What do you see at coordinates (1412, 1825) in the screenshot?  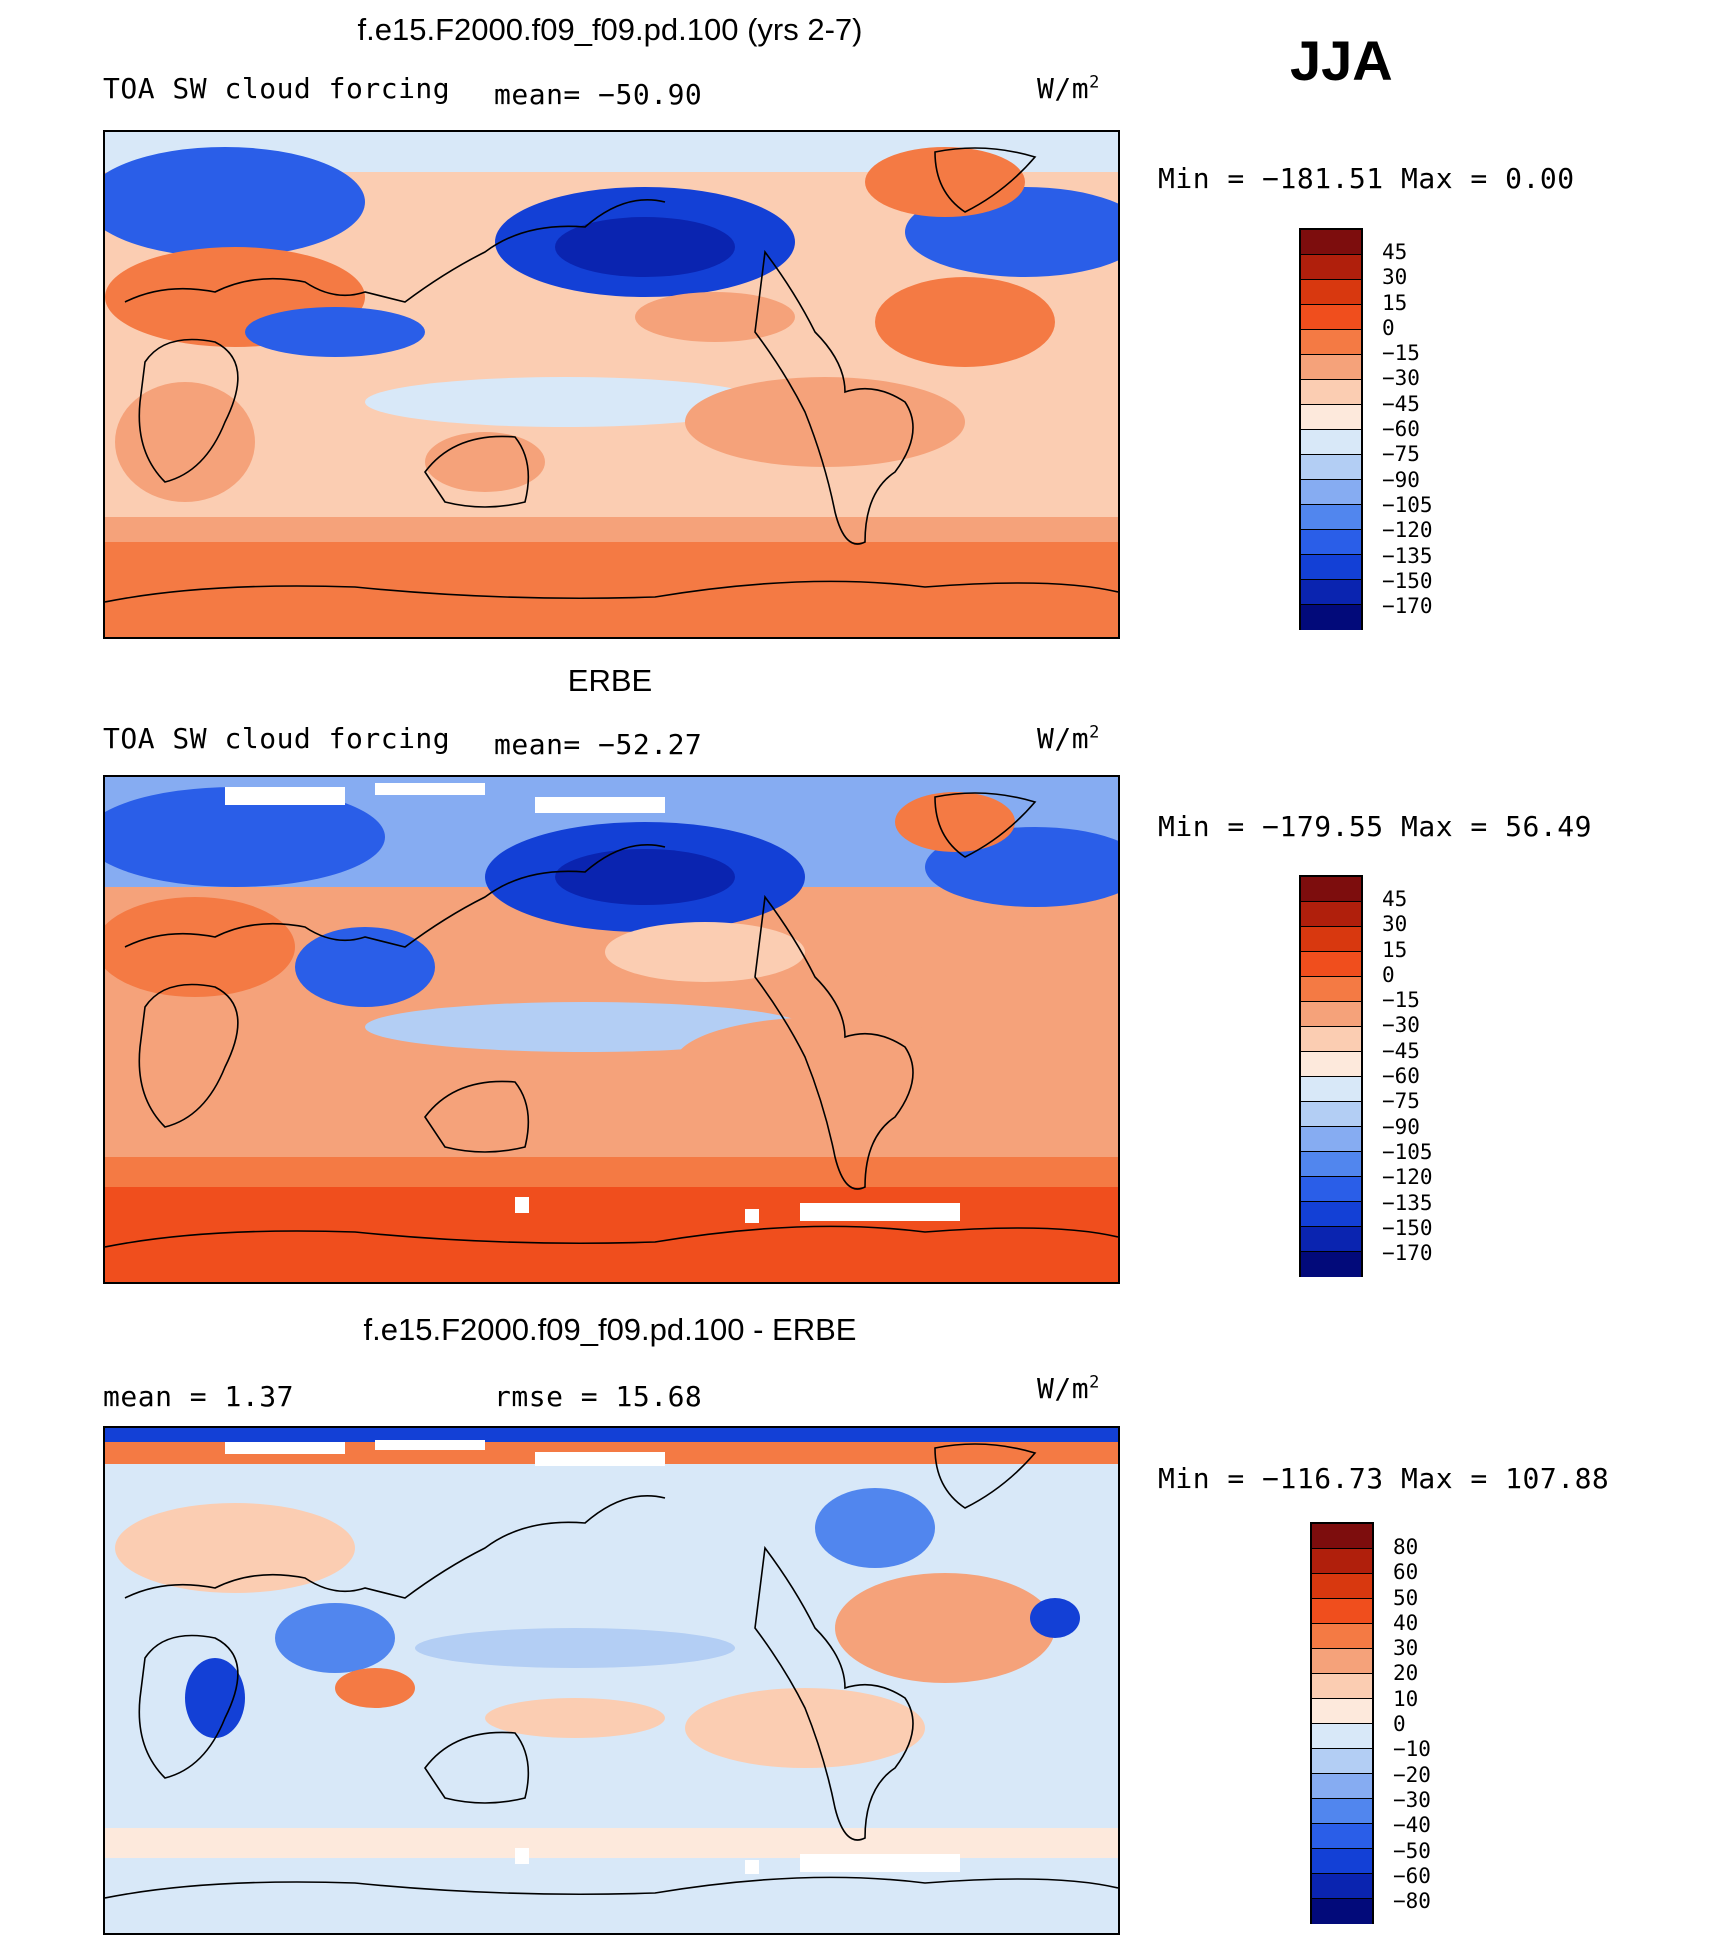 I see `colorbar-tick: −40` at bounding box center [1412, 1825].